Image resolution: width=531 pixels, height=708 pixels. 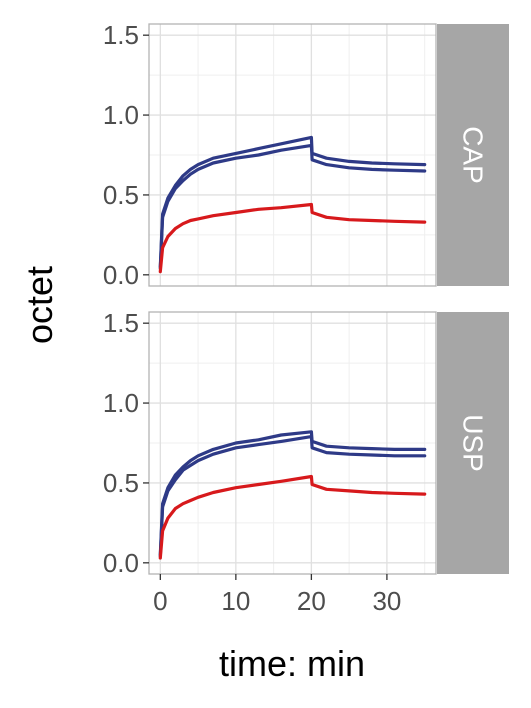 I want to click on facet-strip-label: CAP, so click(x=473, y=155).